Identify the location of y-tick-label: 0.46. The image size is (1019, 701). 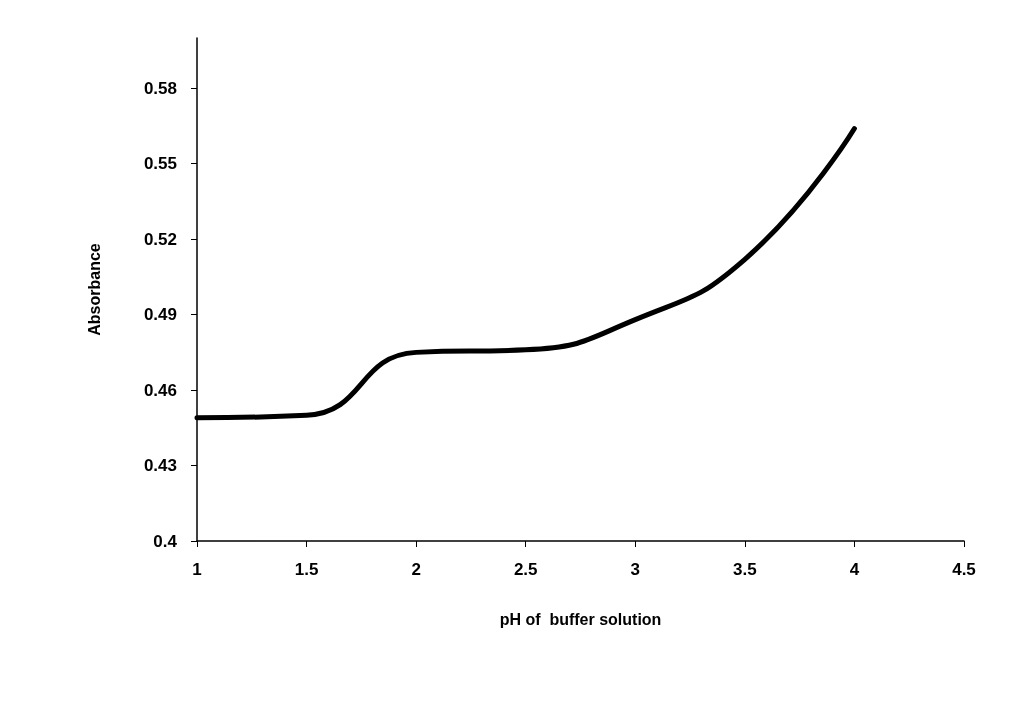
(160, 390).